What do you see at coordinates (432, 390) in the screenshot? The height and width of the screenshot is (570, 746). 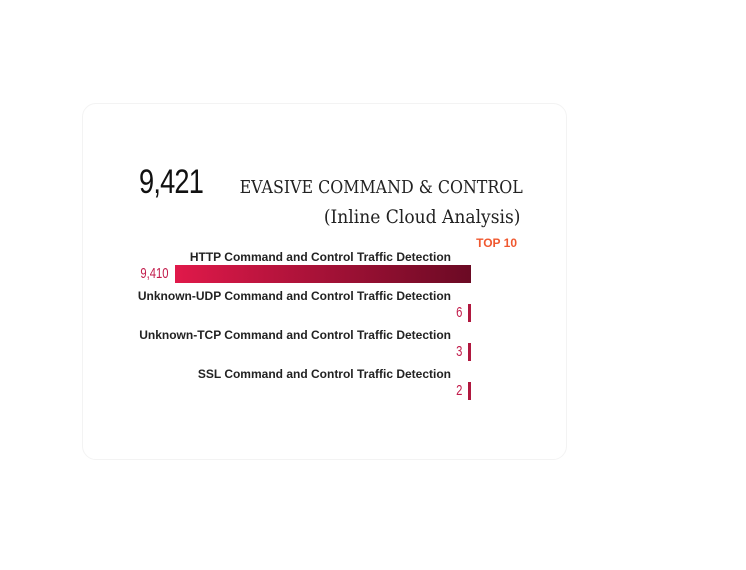 I see `value-label: 2` at bounding box center [432, 390].